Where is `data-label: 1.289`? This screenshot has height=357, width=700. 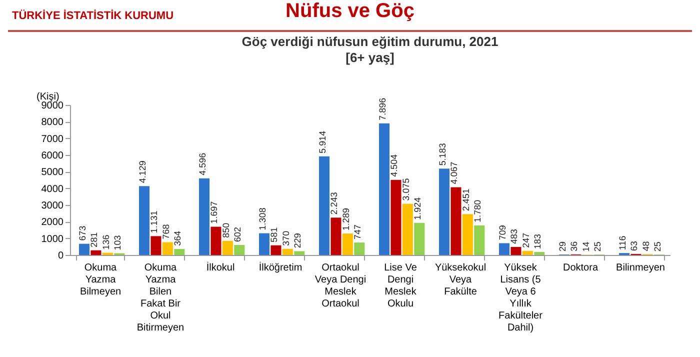 data-label: 1.289 is located at coordinates (345, 219).